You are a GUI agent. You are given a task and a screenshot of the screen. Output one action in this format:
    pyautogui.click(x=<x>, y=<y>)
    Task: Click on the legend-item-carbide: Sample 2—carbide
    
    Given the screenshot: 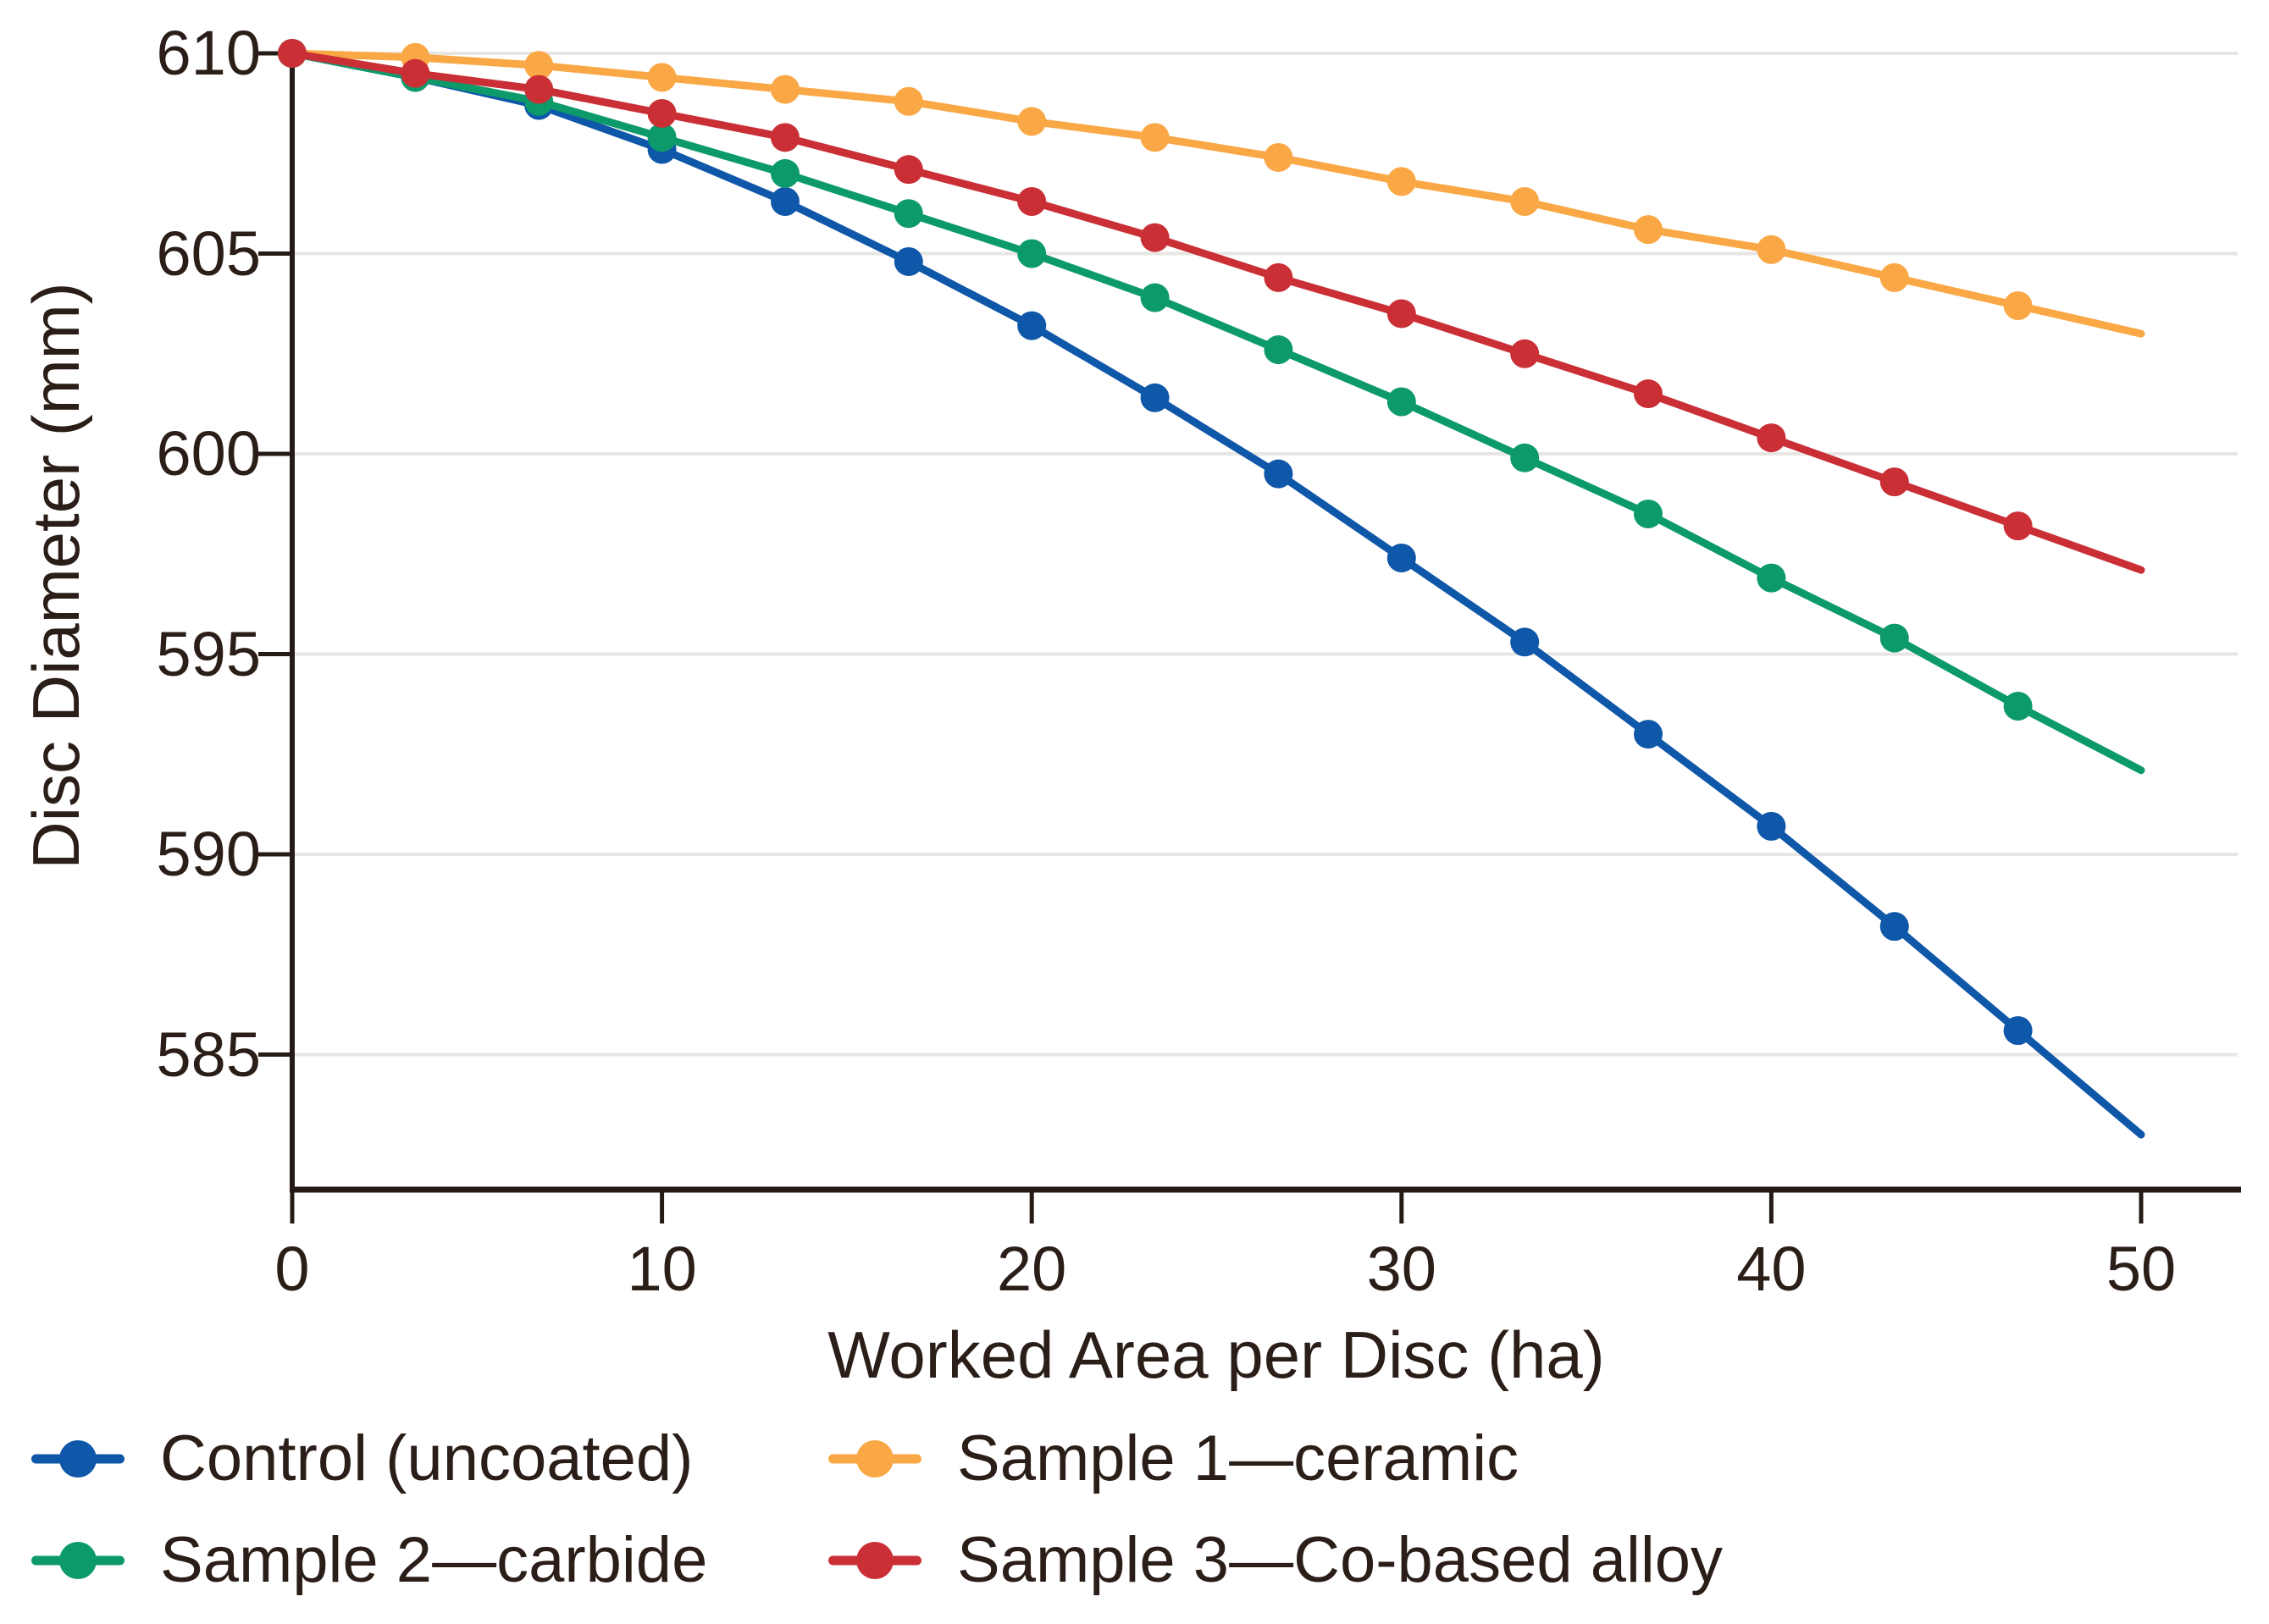 What is the action you would take?
    pyautogui.click(x=369, y=1560)
    